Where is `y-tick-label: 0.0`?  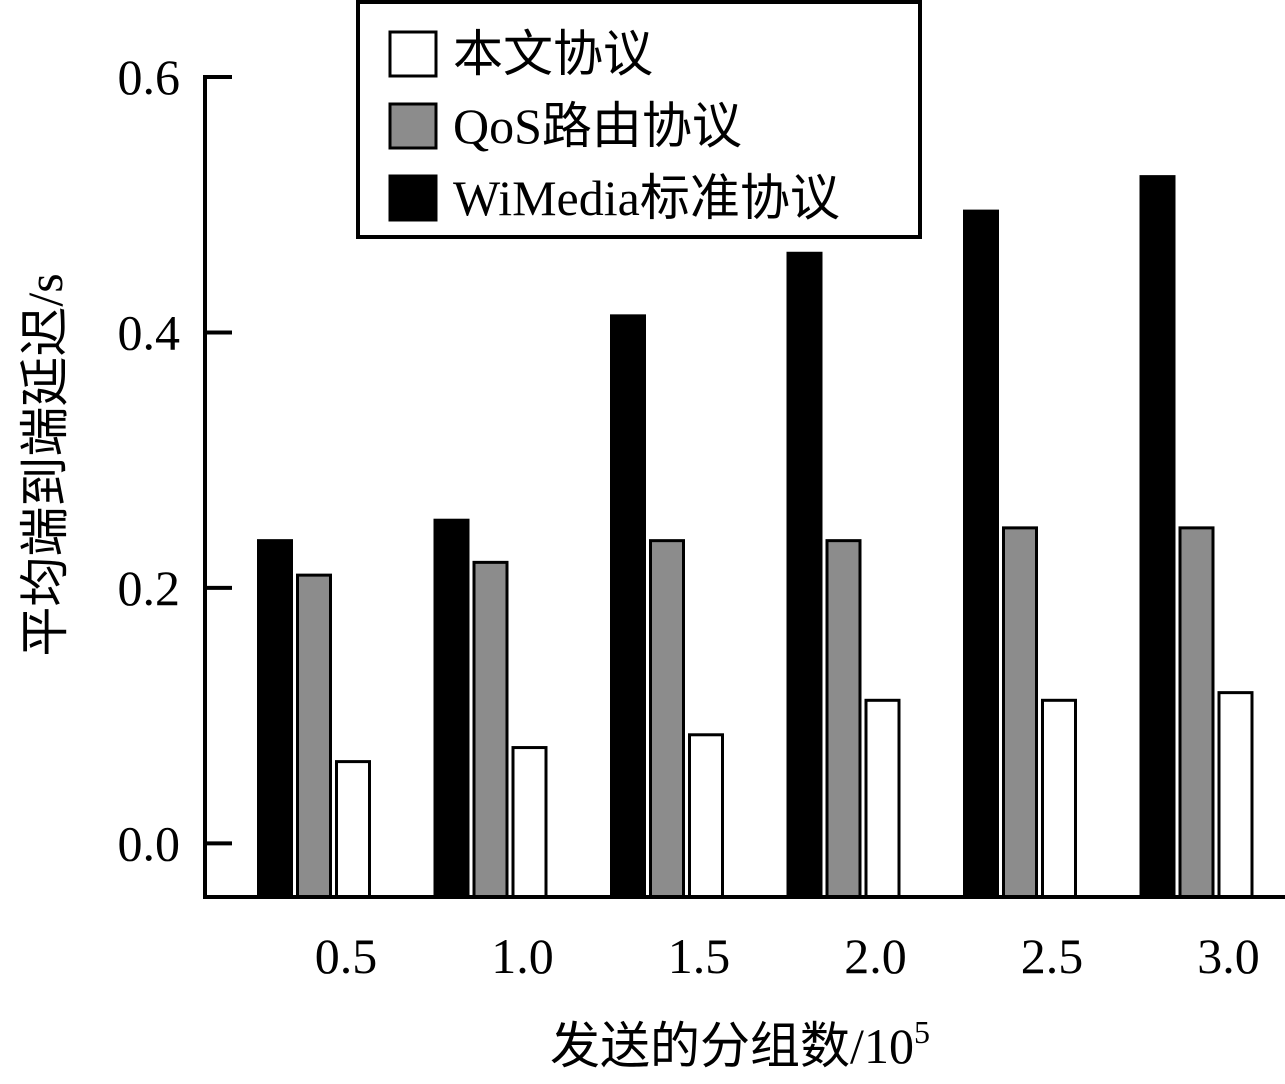
y-tick-label: 0.0 is located at coordinates (149, 843).